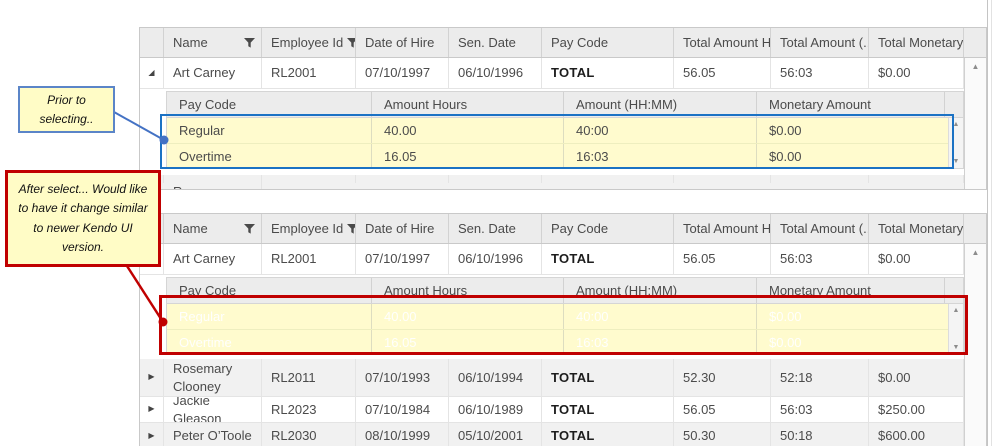 The image size is (997, 446). I want to click on collapse-row-icon: ◢, so click(152, 73).